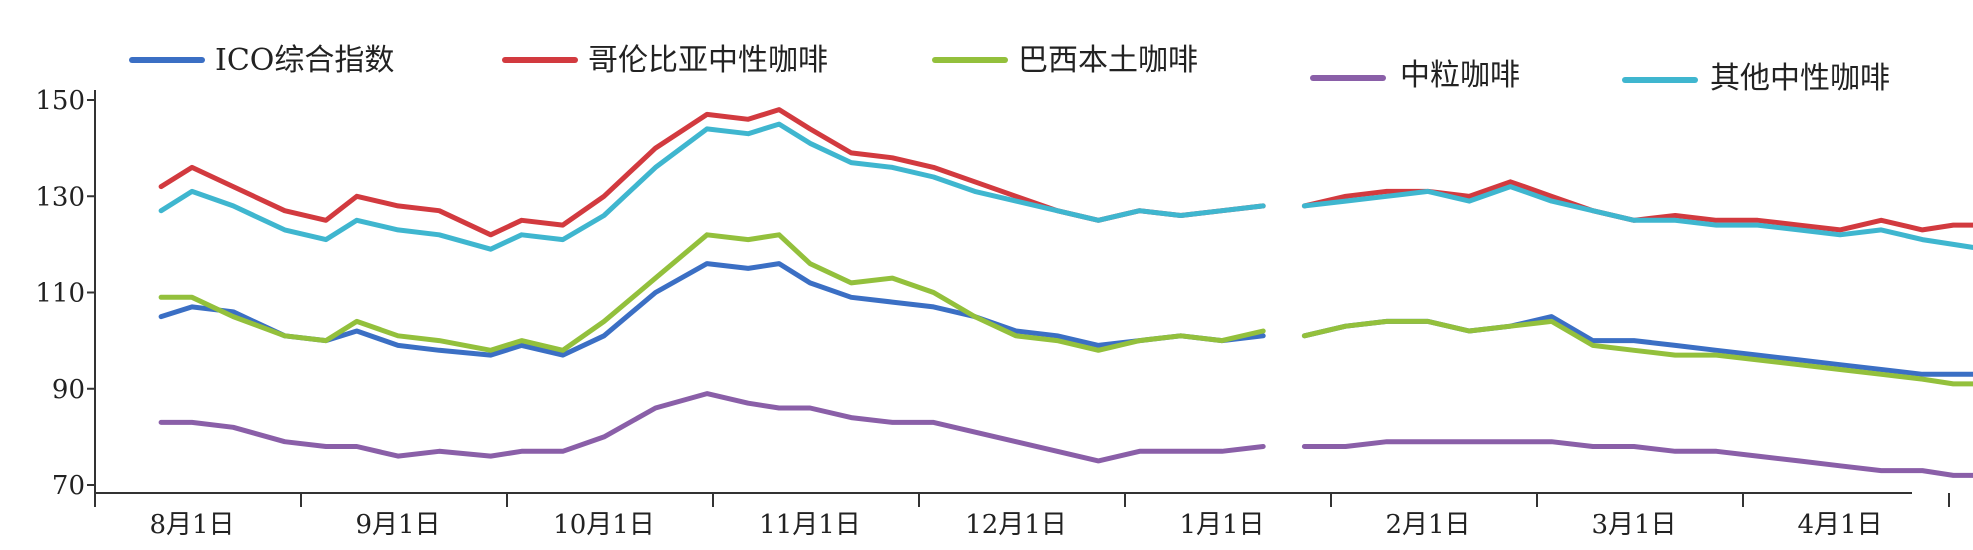 This screenshot has height=550, width=1973. Describe the element at coordinates (1839, 525) in the screenshot. I see `x-tick-label: 4月1日` at that location.